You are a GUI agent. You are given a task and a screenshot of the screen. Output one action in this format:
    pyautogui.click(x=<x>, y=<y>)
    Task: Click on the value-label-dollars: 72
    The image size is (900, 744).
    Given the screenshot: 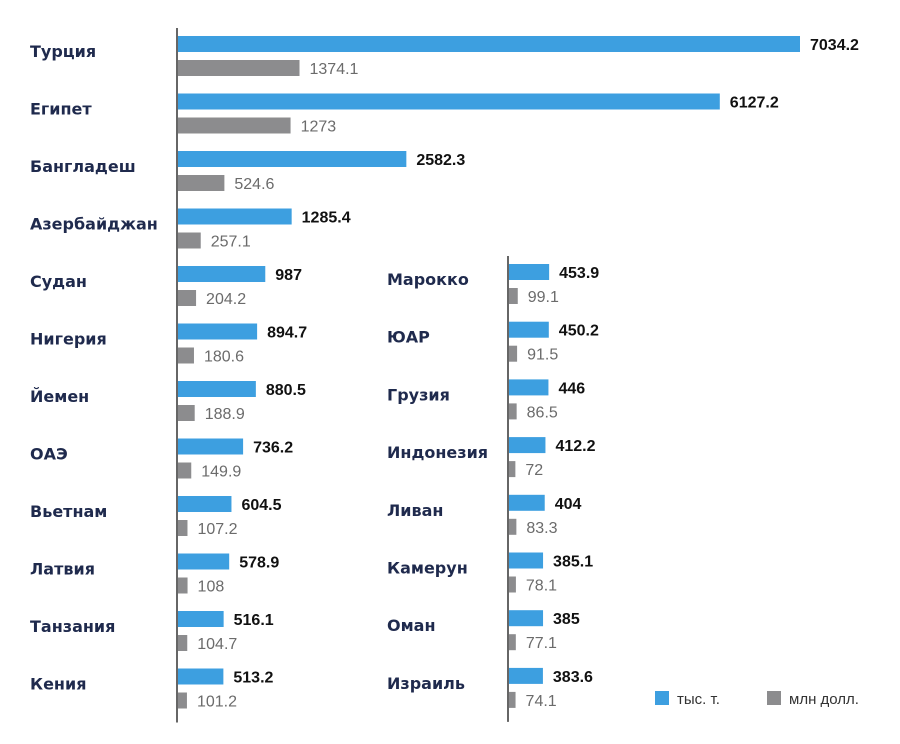 What is the action you would take?
    pyautogui.click(x=534, y=470)
    